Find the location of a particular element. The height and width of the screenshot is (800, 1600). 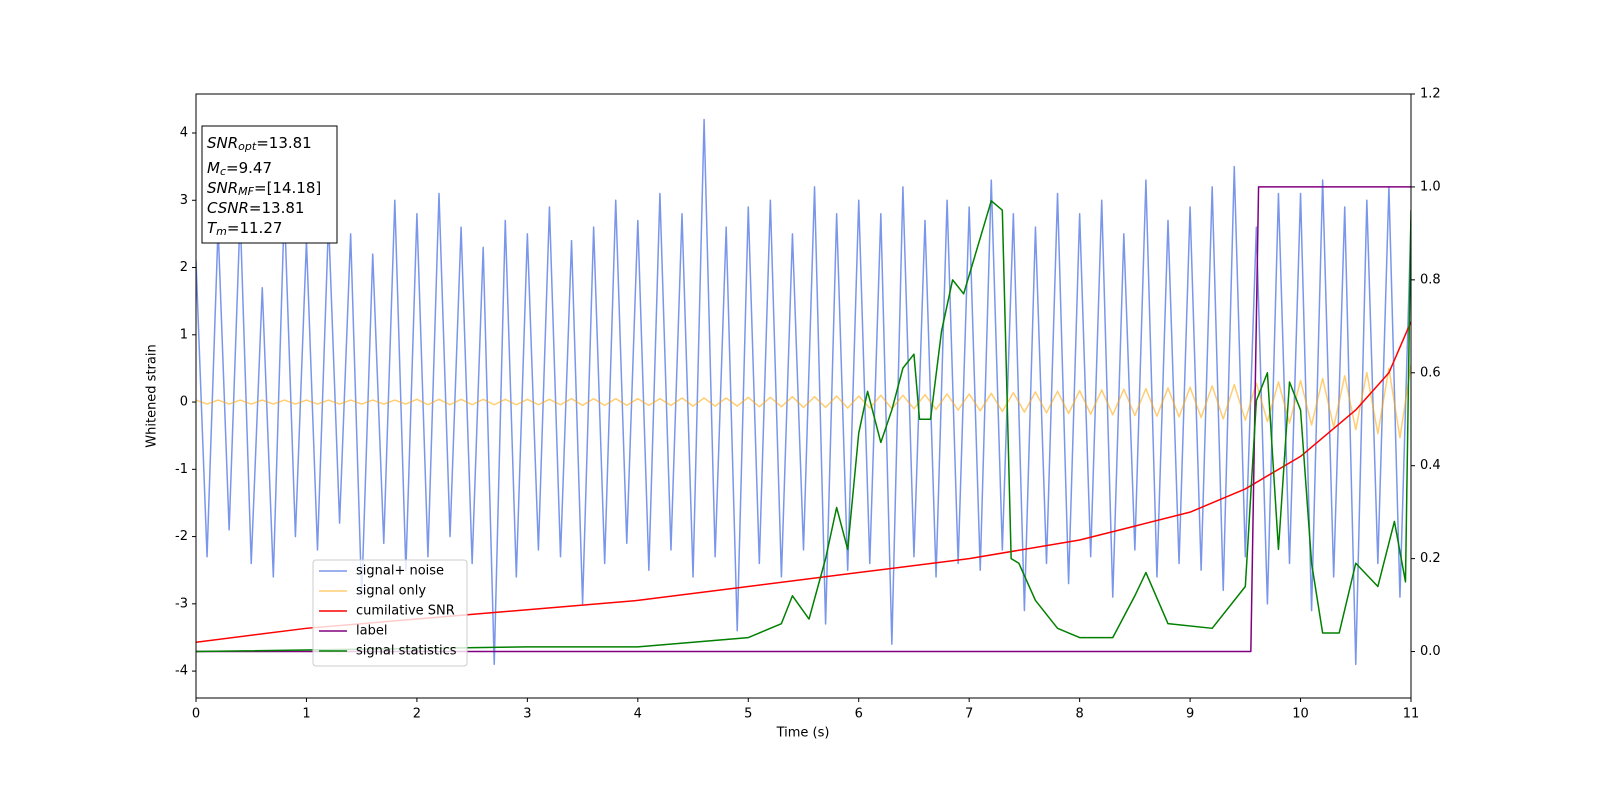

y2-tick-label: 0.4 is located at coordinates (1430, 465).